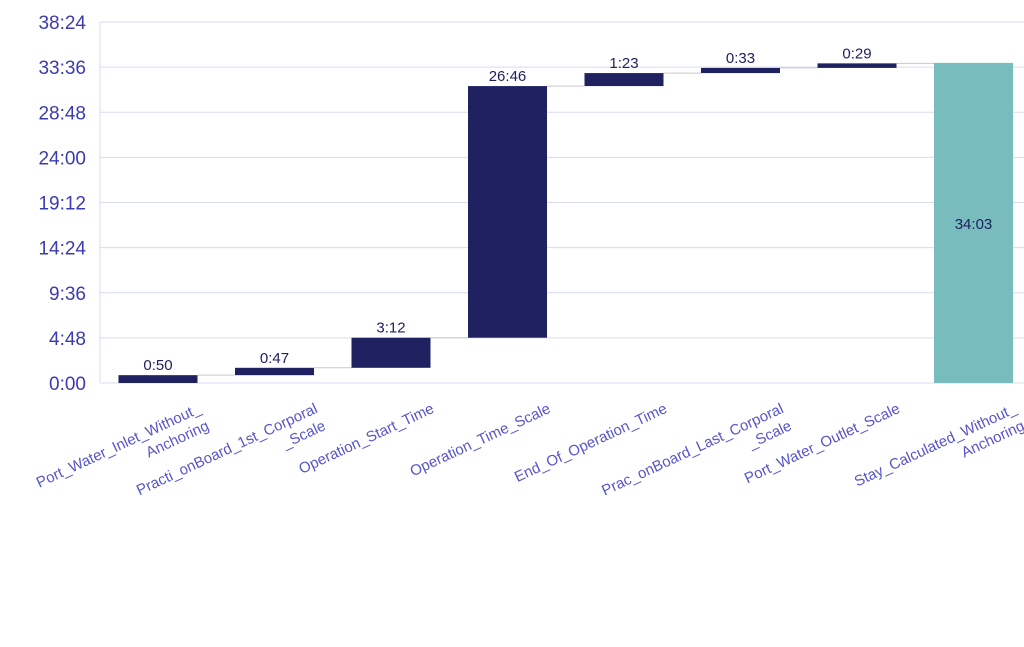 Image resolution: width=1024 pixels, height=647 pixels. What do you see at coordinates (67, 294) in the screenshot?
I see `y-tick-label: 9:36` at bounding box center [67, 294].